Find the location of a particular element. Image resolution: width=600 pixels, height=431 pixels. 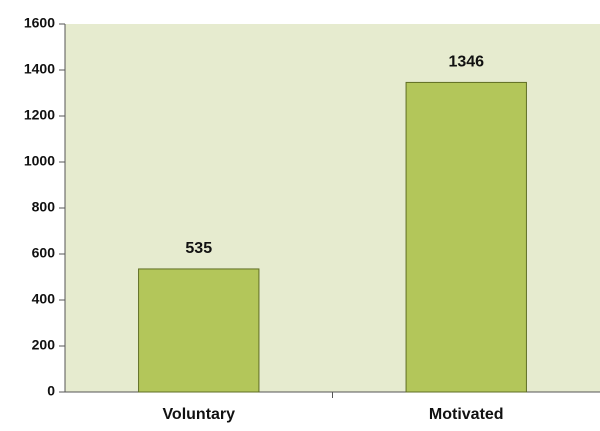

y-tick-label: 200 is located at coordinates (44, 345).